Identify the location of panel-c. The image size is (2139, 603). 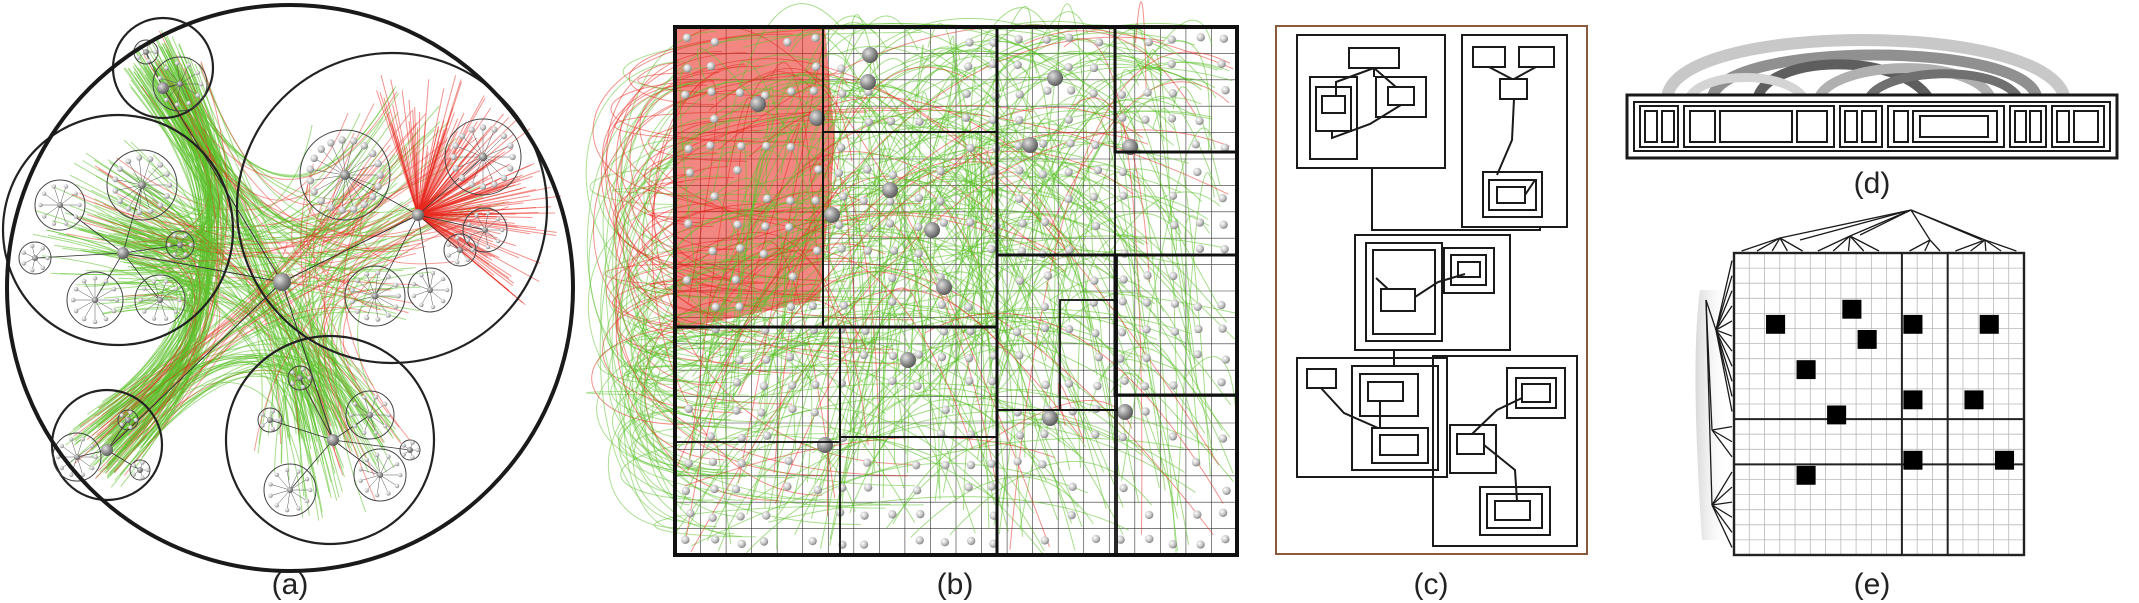
(1431, 290).